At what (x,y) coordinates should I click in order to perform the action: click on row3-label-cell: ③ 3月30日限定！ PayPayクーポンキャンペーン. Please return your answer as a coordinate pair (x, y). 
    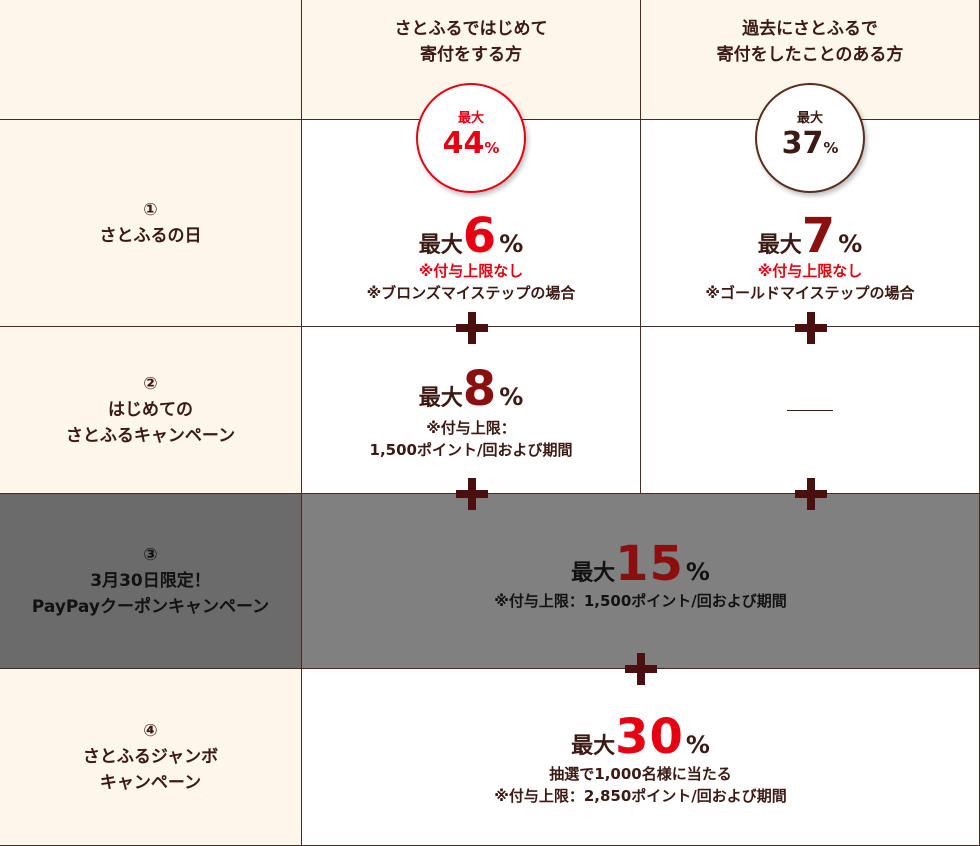
    Looking at the image, I should click on (151, 581).